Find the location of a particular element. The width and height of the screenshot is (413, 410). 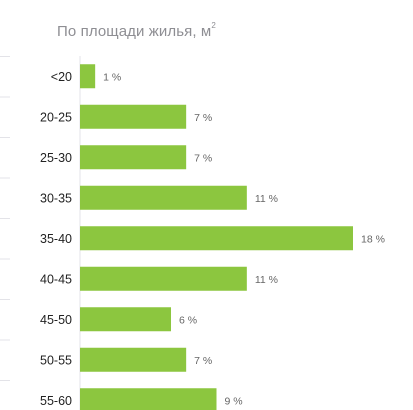

category-label: 40-45 is located at coordinates (56, 279).